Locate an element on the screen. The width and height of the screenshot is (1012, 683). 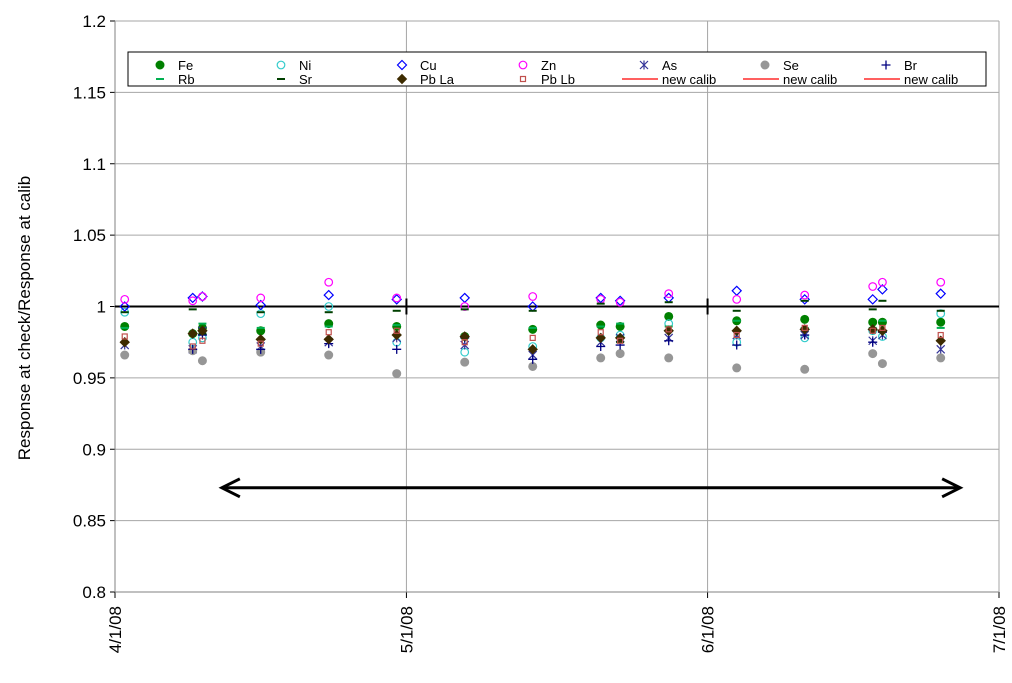
y-tick-label: 1.1 is located at coordinates (94, 164).